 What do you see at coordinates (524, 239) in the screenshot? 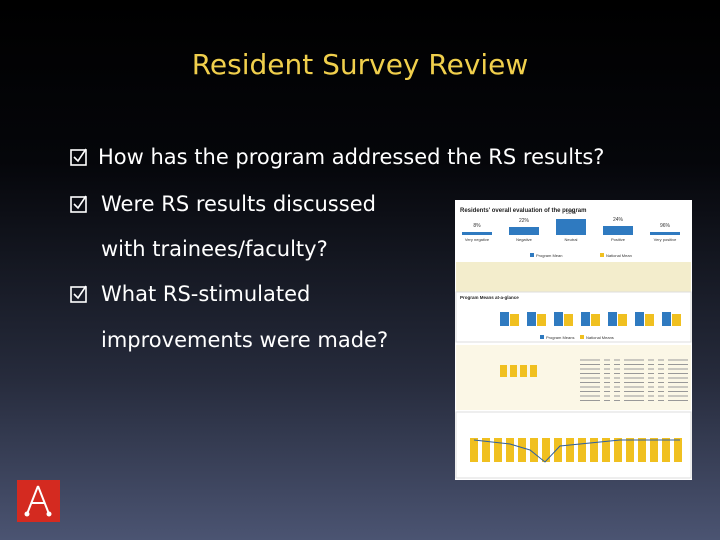
I see `category-label: Negative` at bounding box center [524, 239].